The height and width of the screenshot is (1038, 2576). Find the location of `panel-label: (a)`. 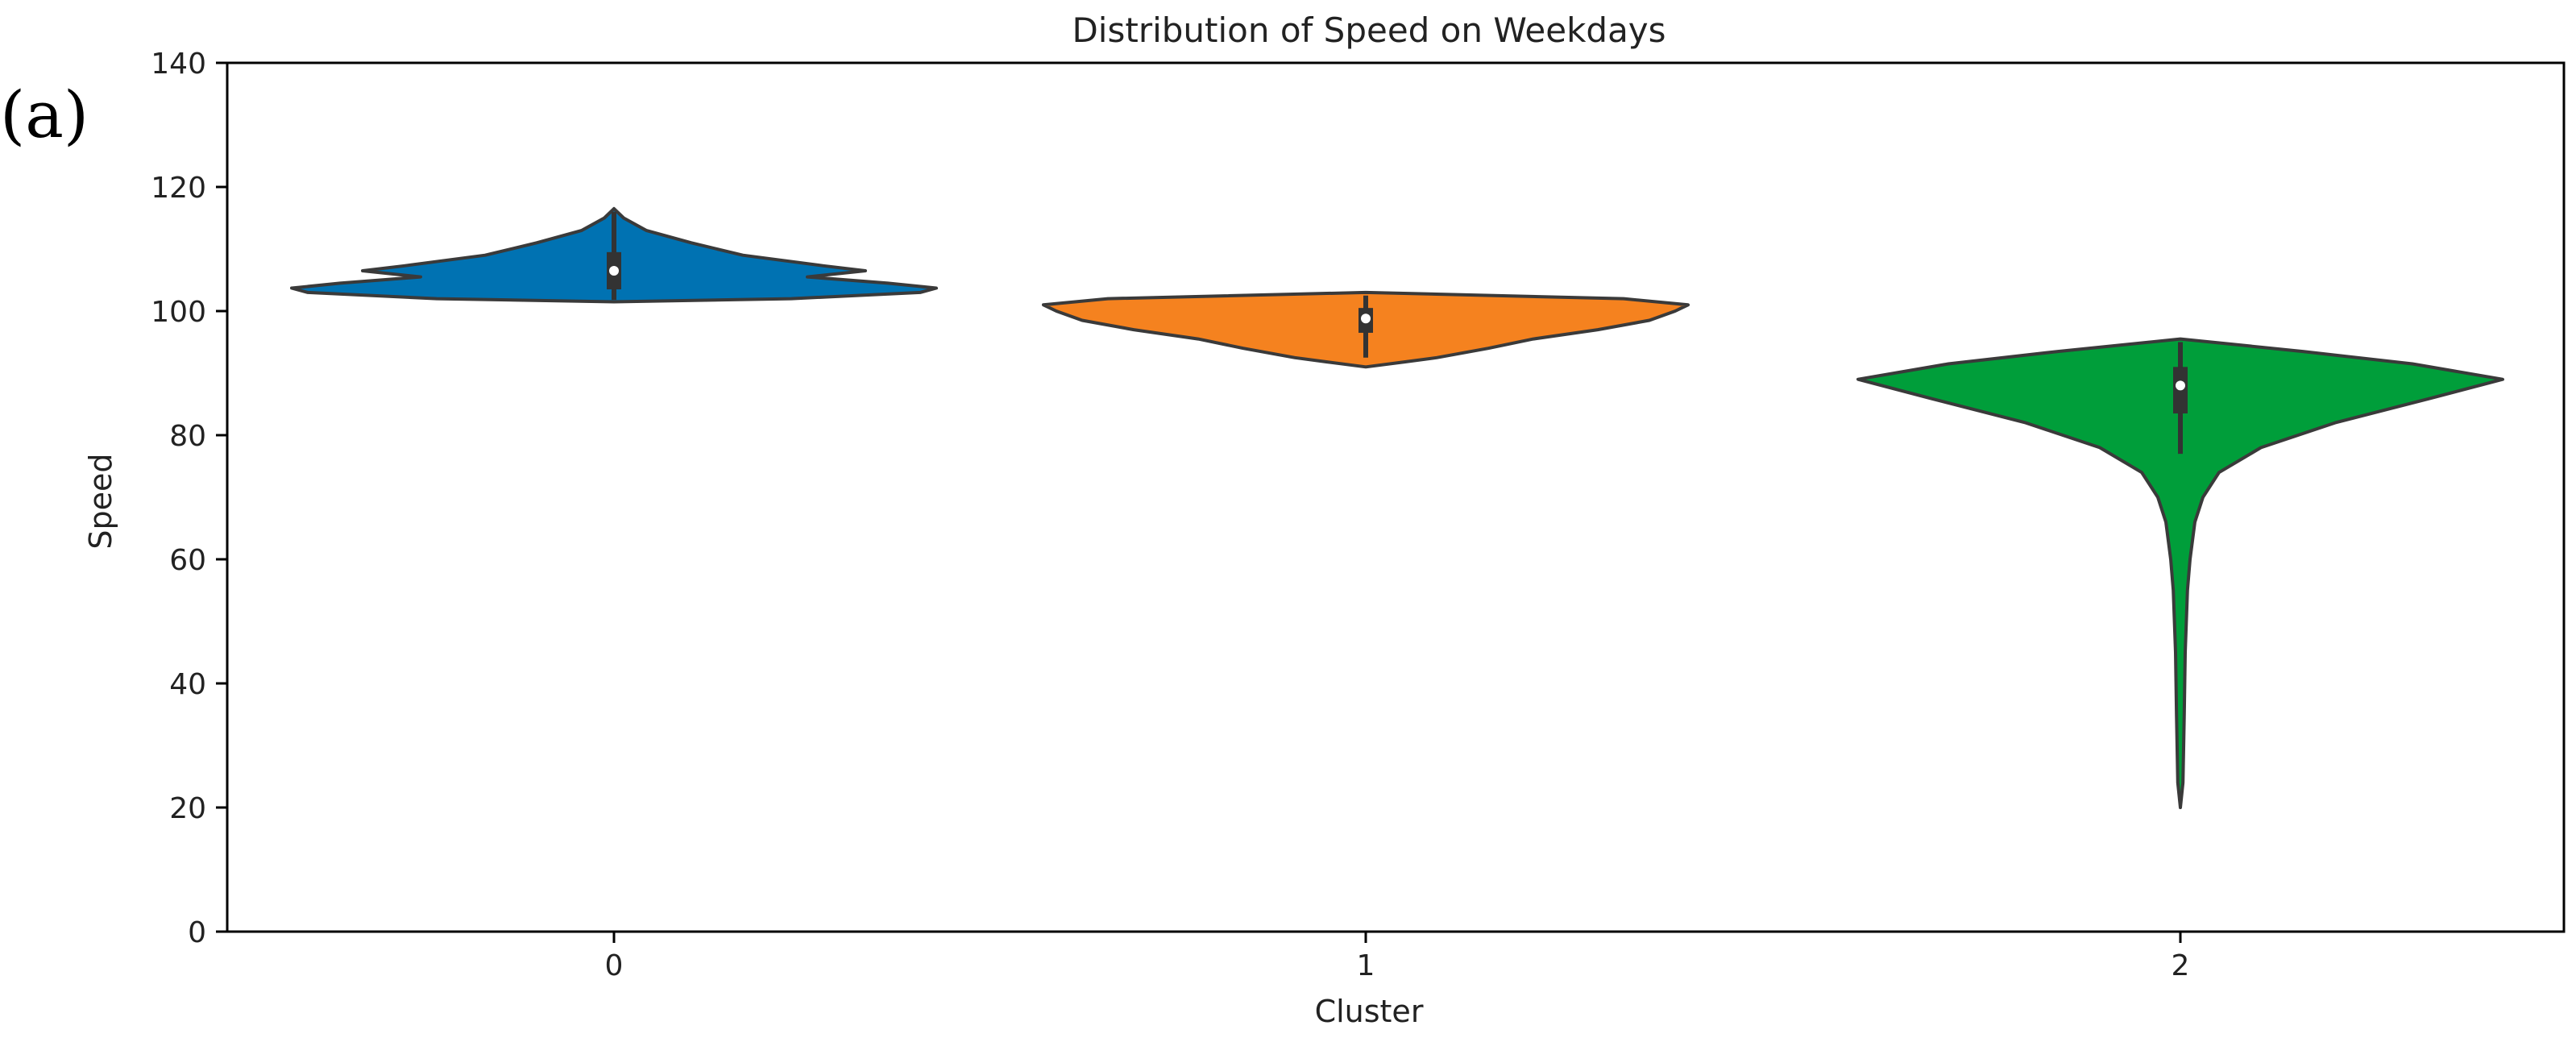

panel-label: (a) is located at coordinates (44, 114).